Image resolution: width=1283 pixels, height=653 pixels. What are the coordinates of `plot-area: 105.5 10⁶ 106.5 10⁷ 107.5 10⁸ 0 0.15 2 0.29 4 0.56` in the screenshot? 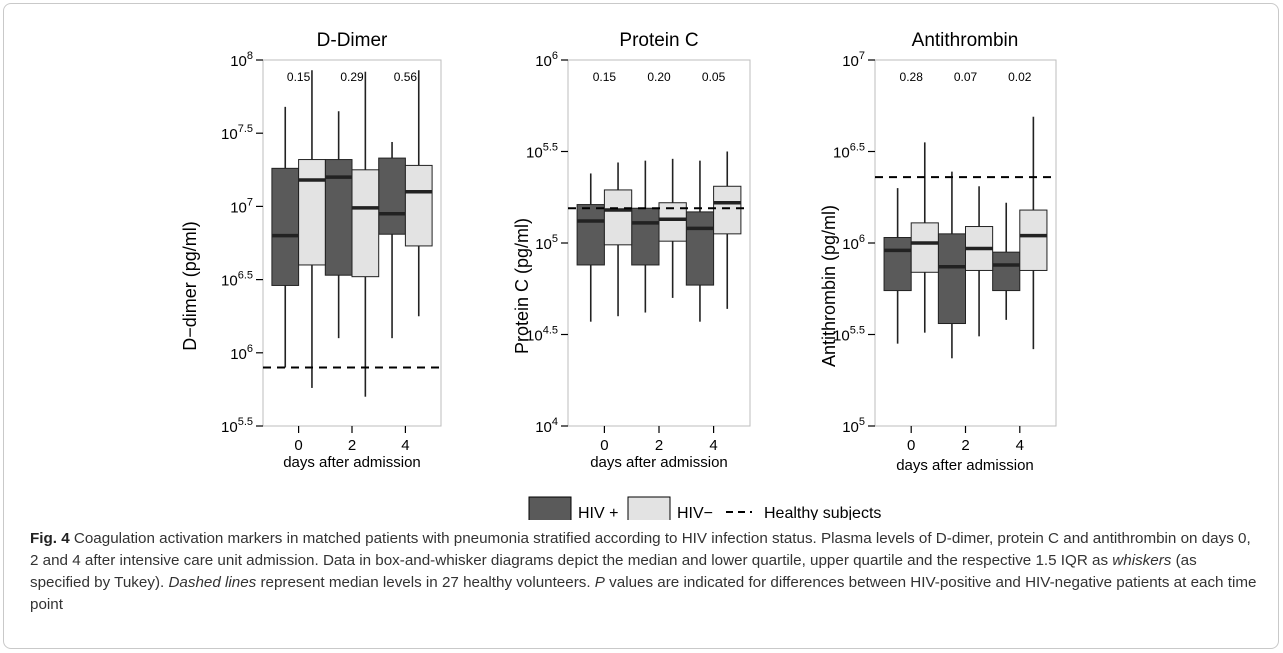 It's located at (331, 252).